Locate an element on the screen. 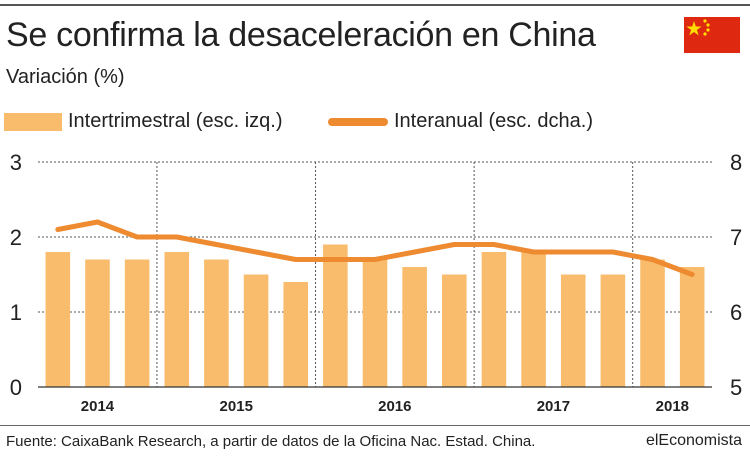  x-tick-label: 2014 is located at coordinates (98, 406).